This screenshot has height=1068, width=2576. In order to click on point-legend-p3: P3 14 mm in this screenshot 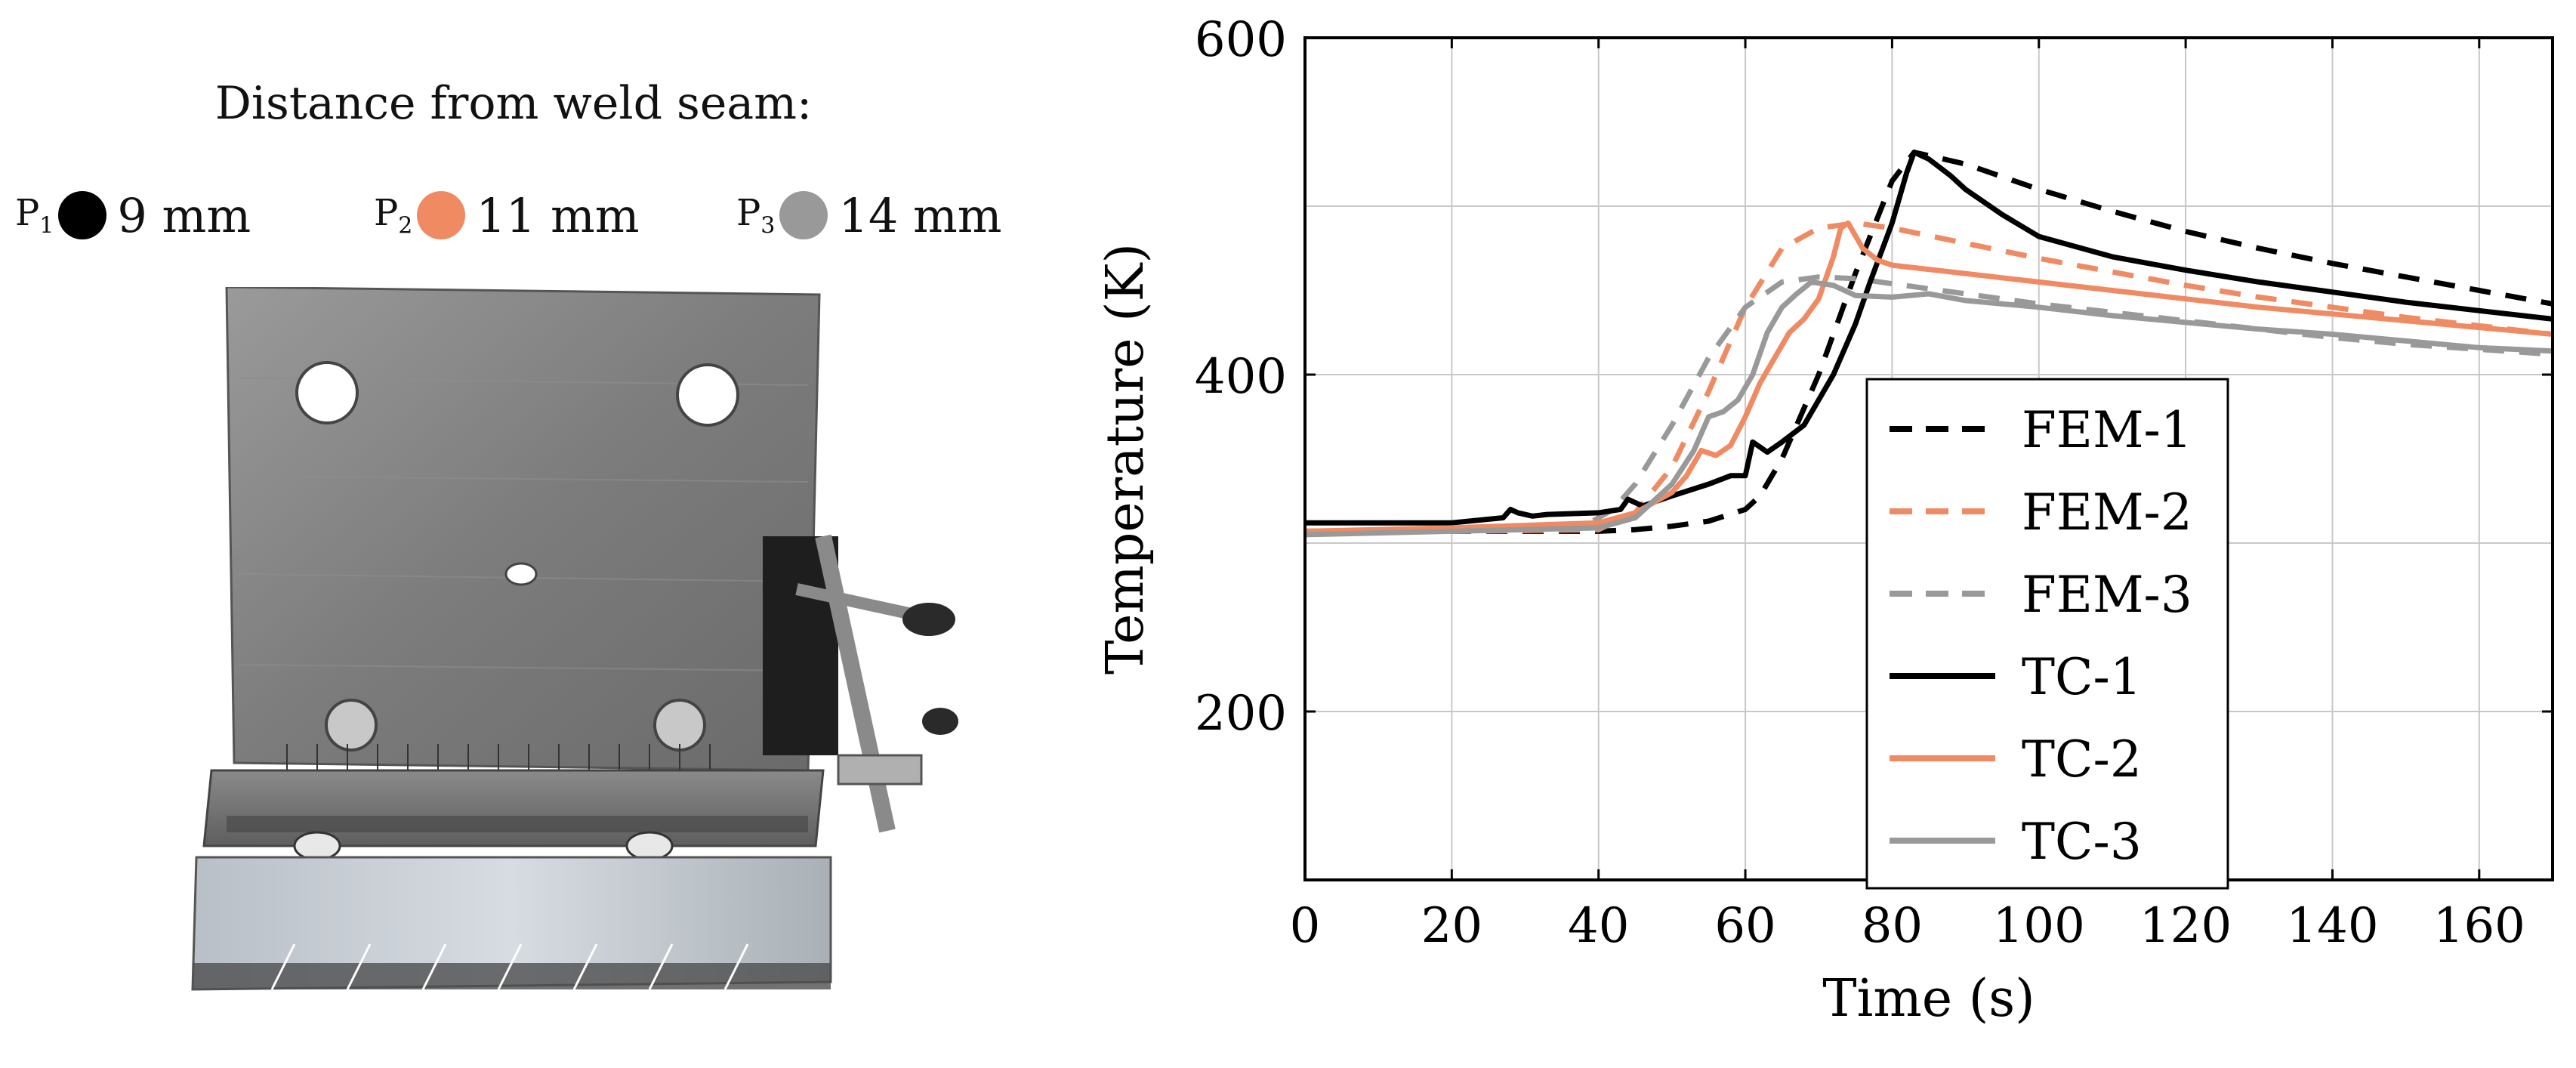, I will do `click(869, 215)`.